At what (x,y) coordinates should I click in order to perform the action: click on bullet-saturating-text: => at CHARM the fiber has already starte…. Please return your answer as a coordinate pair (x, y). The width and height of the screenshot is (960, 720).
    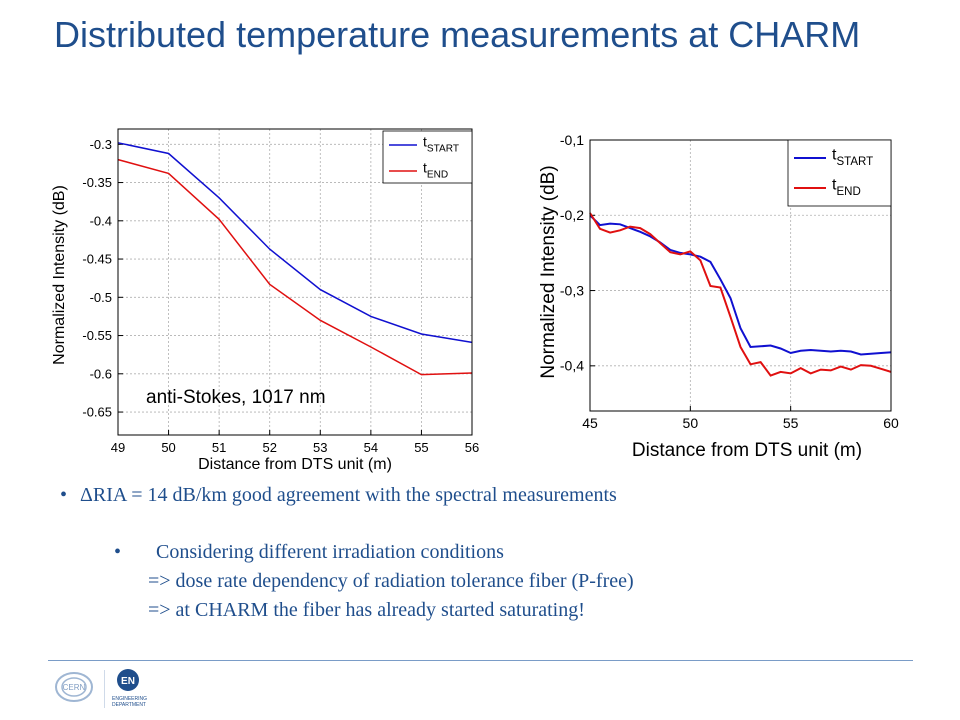
    Looking at the image, I should click on (366, 610).